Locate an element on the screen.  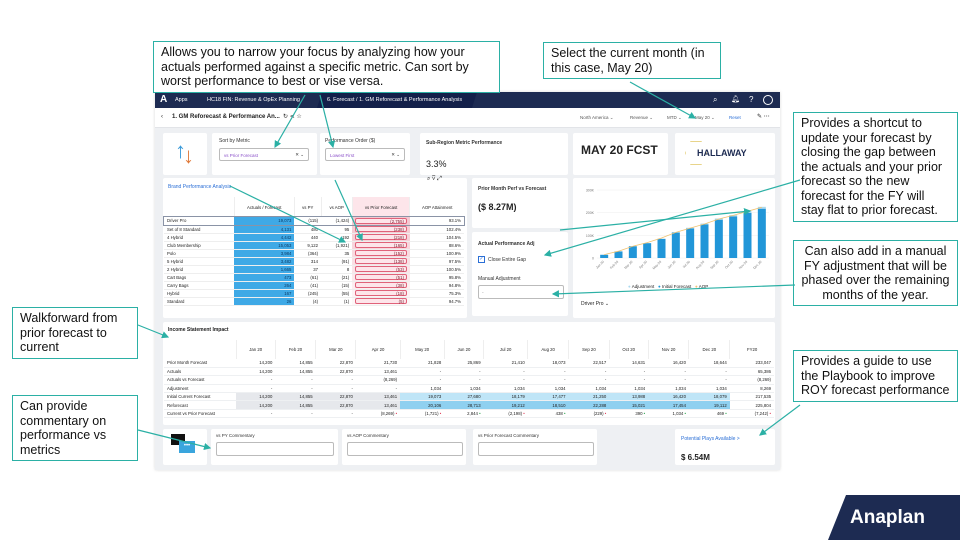
adj-title: Actual Performance Adj is located at coordinates (506, 244).